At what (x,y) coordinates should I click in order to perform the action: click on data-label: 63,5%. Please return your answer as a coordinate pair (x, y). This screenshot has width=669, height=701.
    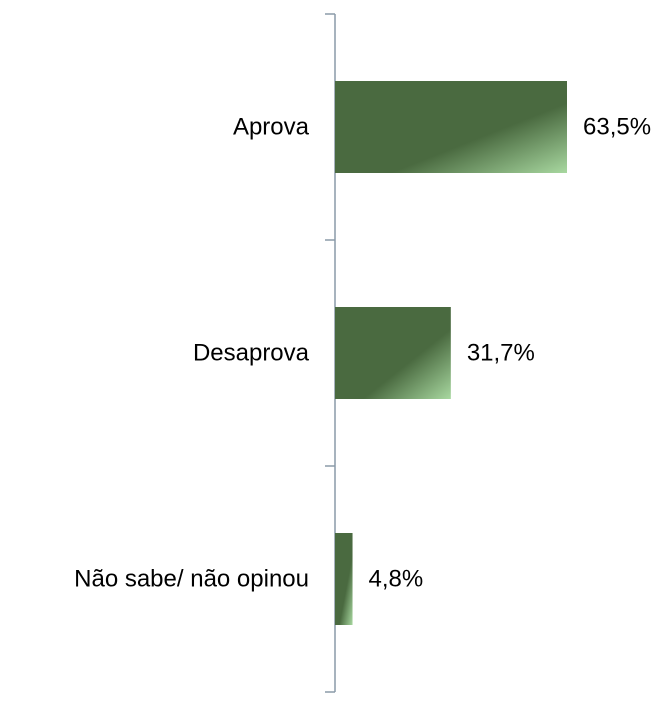
    Looking at the image, I should click on (617, 127).